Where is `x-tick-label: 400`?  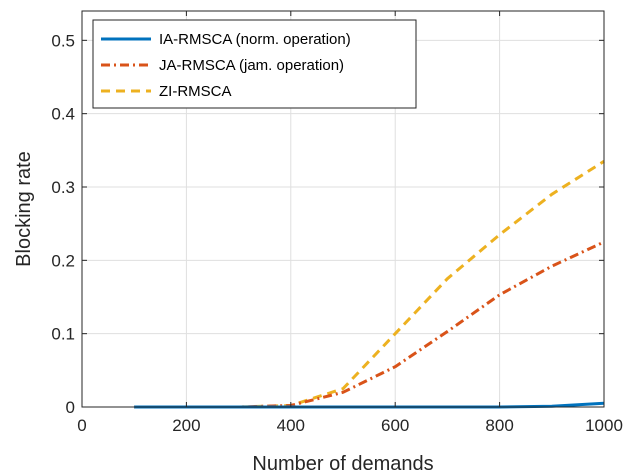
x-tick-label: 400 is located at coordinates (291, 425).